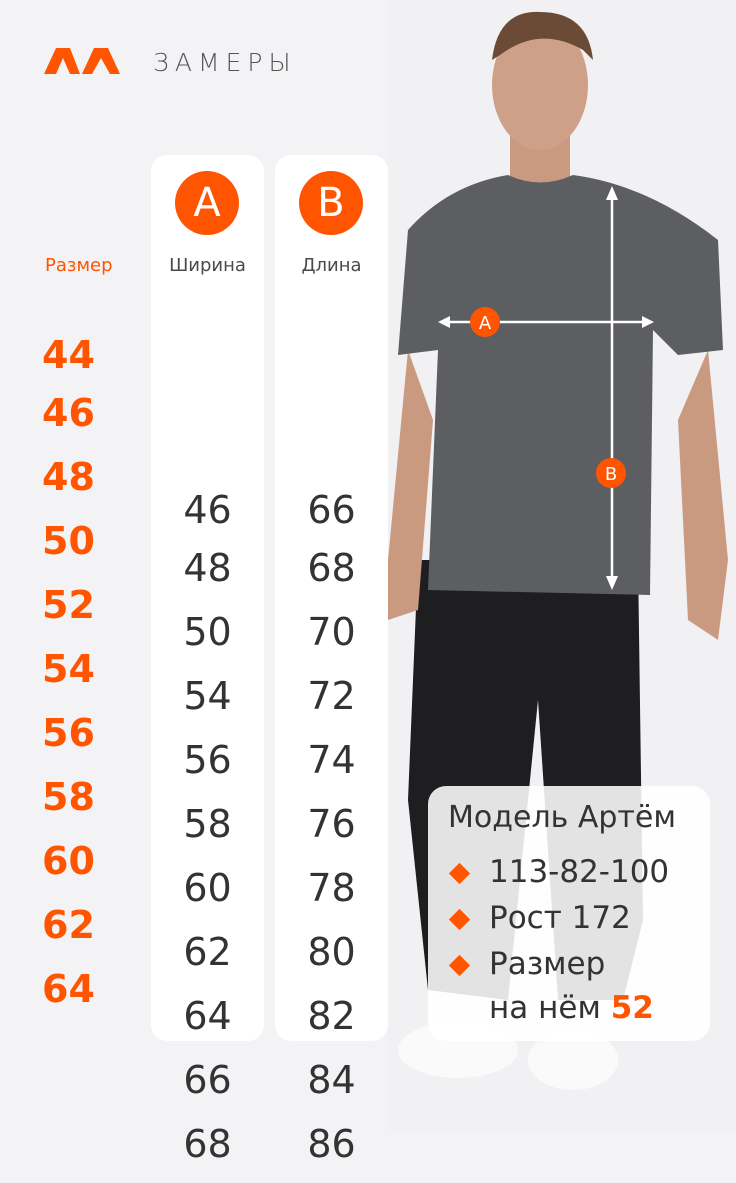 The height and width of the screenshot is (1183, 736). Describe the element at coordinates (68, 669) in the screenshot. I see `size-cell: 54` at that location.